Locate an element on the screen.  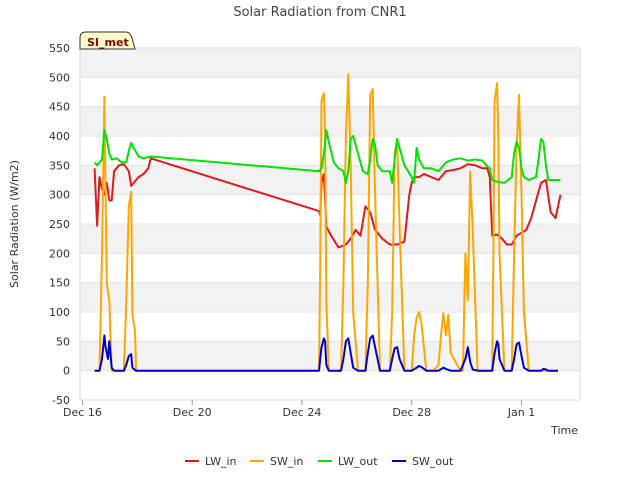
y-tick-label: -50 is located at coordinates (61, 400).